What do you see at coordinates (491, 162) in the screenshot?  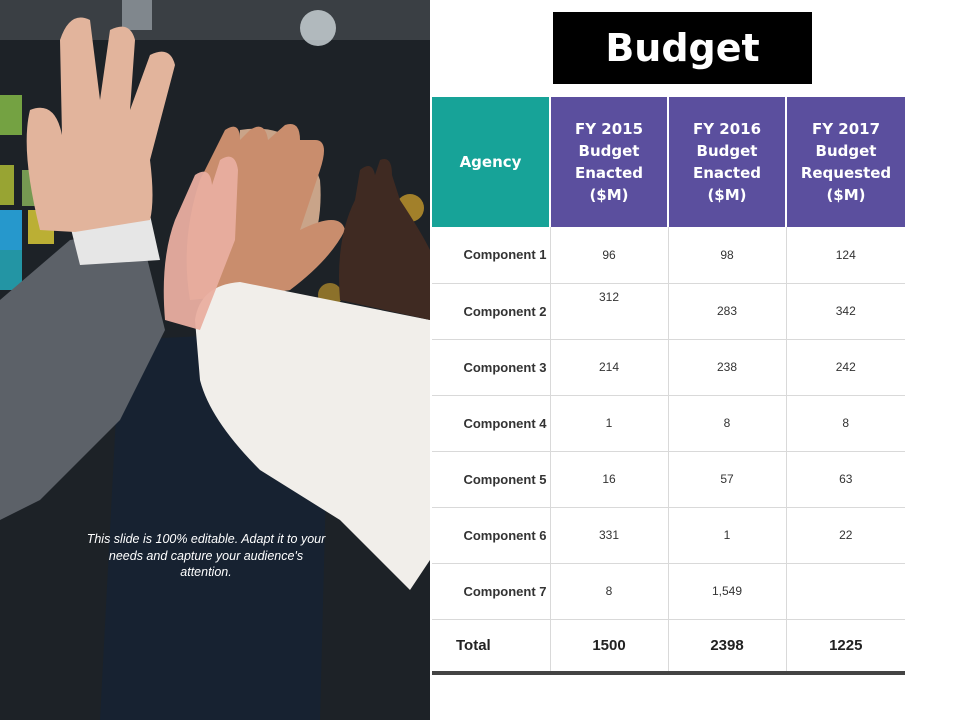 I see `header-agency: Agency` at bounding box center [491, 162].